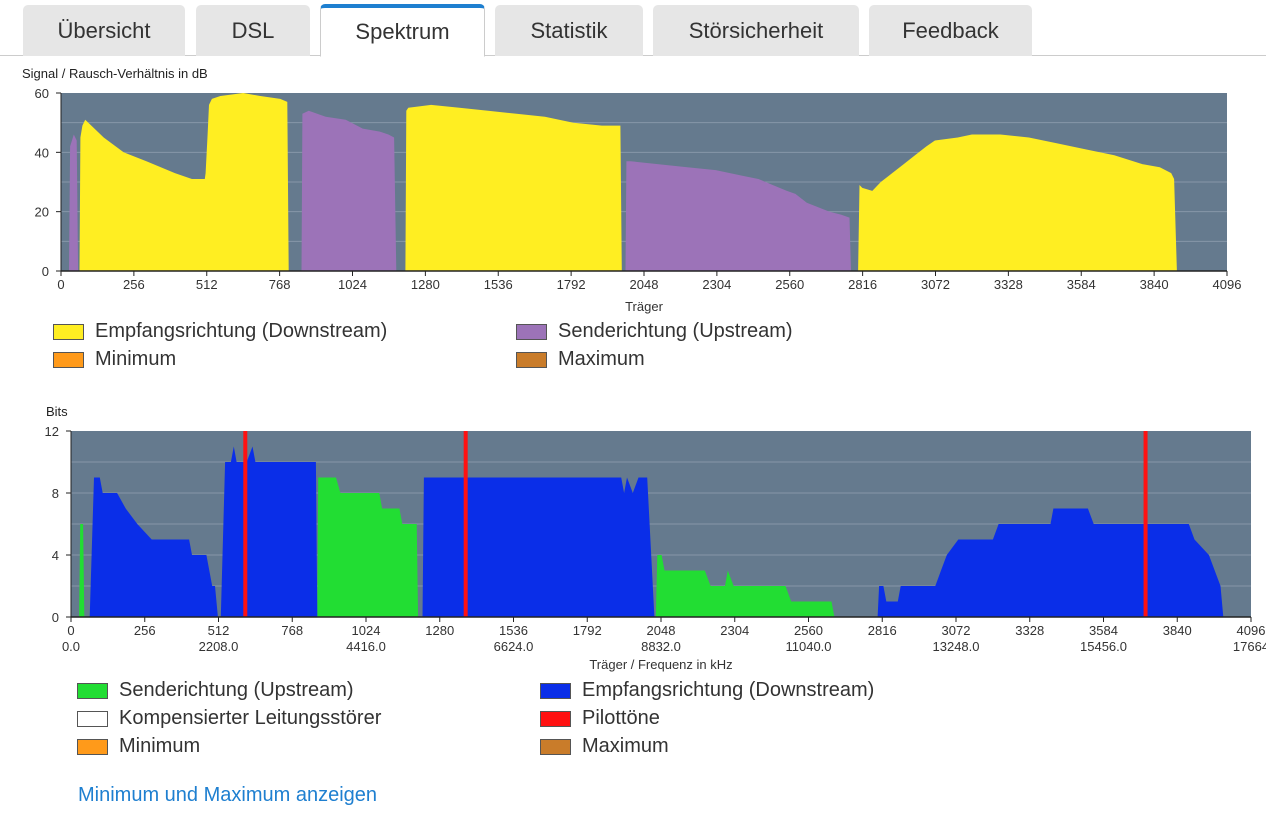 This screenshot has height=814, width=1266. I want to click on y-tick-label: 4, so click(55, 555).